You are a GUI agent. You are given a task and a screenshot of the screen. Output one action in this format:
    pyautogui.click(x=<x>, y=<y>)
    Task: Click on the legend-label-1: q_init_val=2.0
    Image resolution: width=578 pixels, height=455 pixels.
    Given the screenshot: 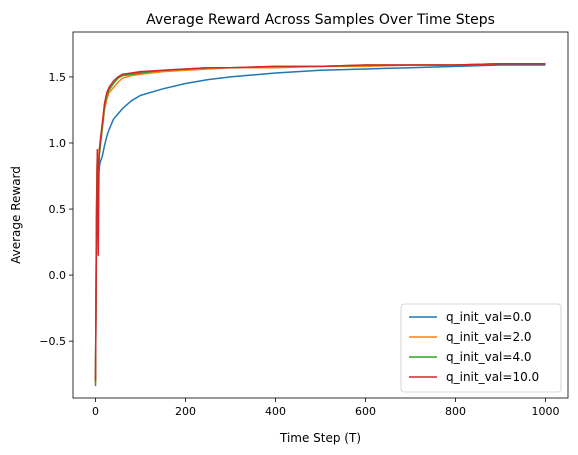 What is the action you would take?
    pyautogui.click(x=489, y=337)
    